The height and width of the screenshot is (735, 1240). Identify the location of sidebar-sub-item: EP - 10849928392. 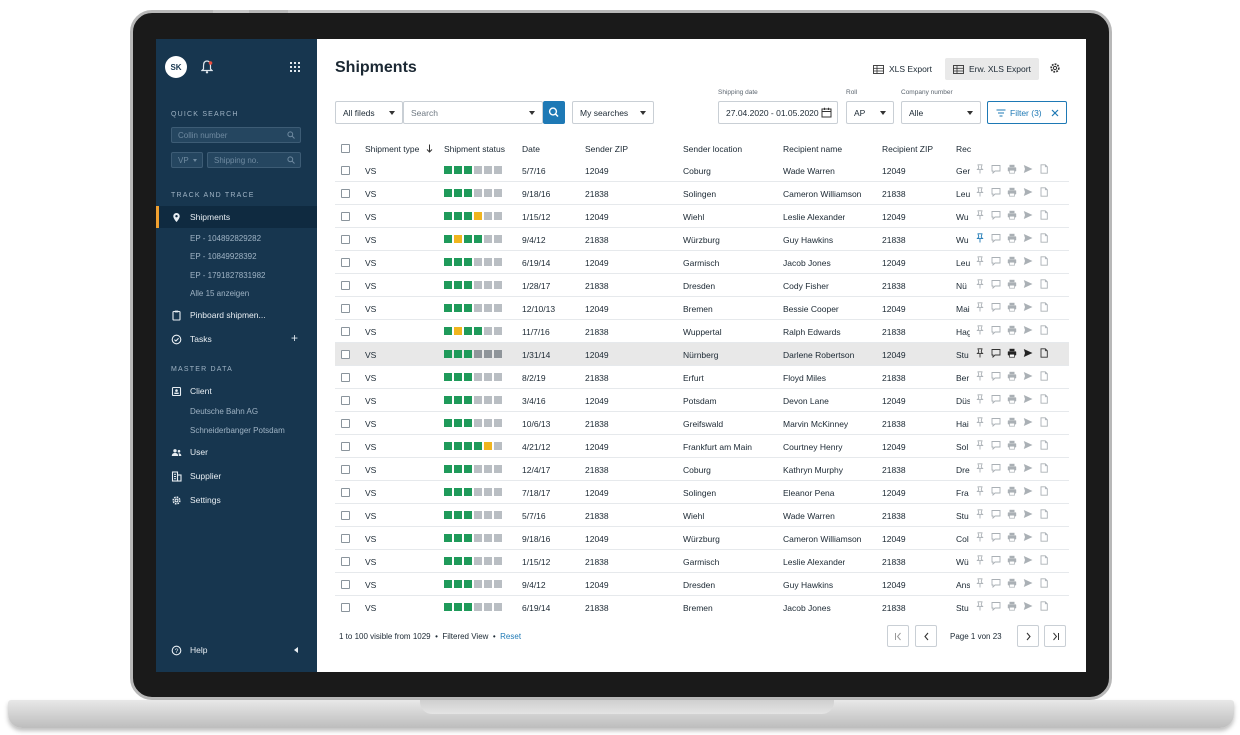
(223, 256).